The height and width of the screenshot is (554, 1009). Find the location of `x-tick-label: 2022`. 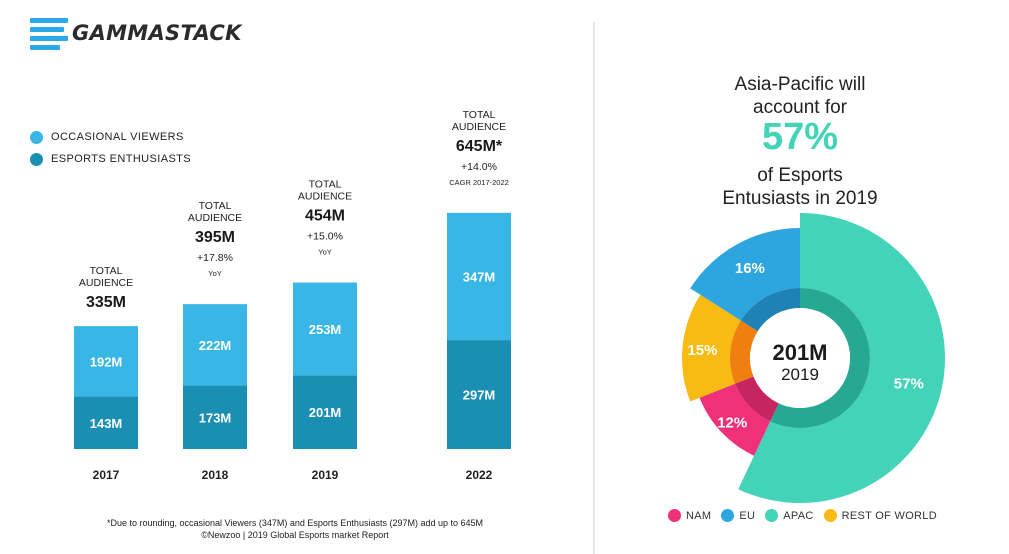

x-tick-label: 2022 is located at coordinates (479, 475).